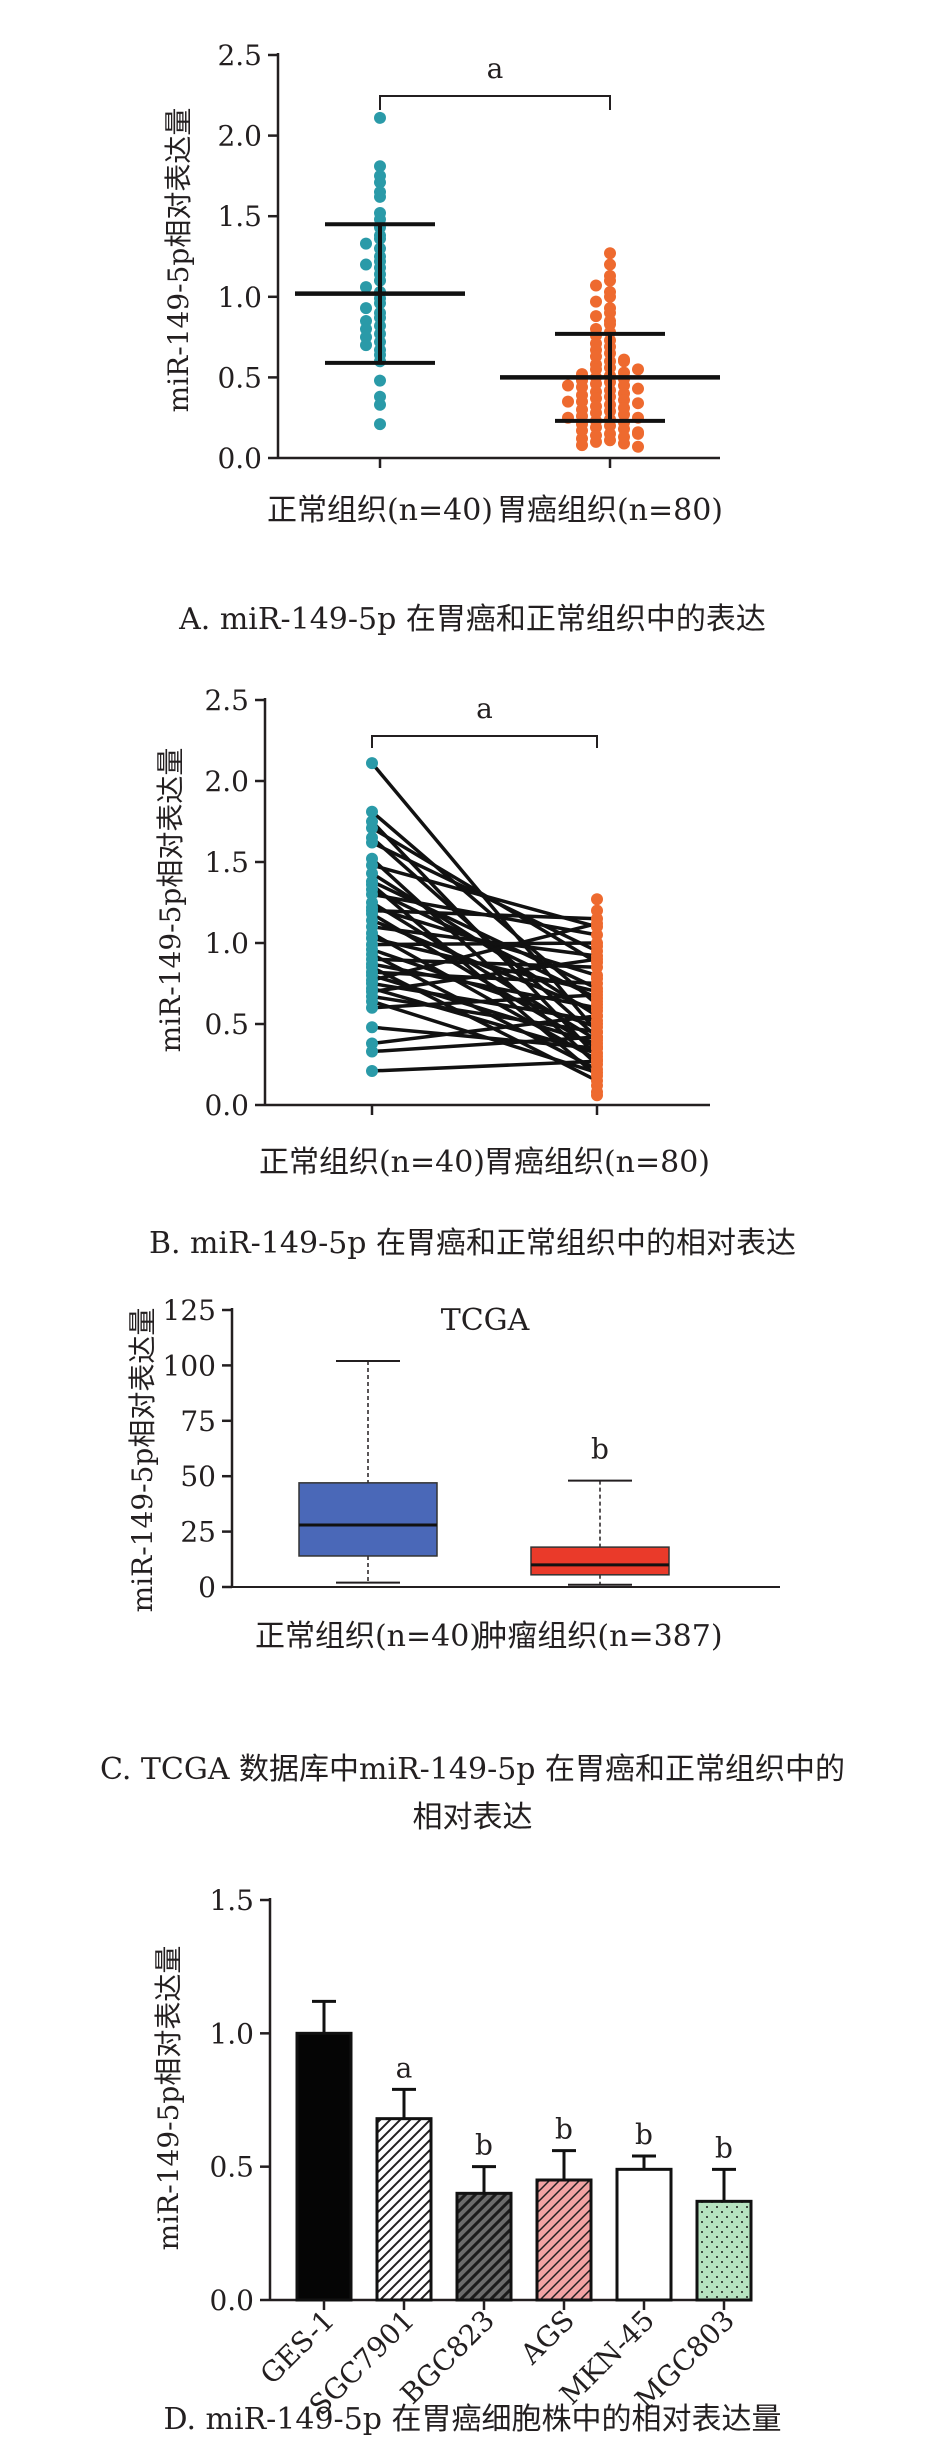  Describe the element at coordinates (485, 1320) in the screenshot. I see `chart-title: TCGA` at that location.